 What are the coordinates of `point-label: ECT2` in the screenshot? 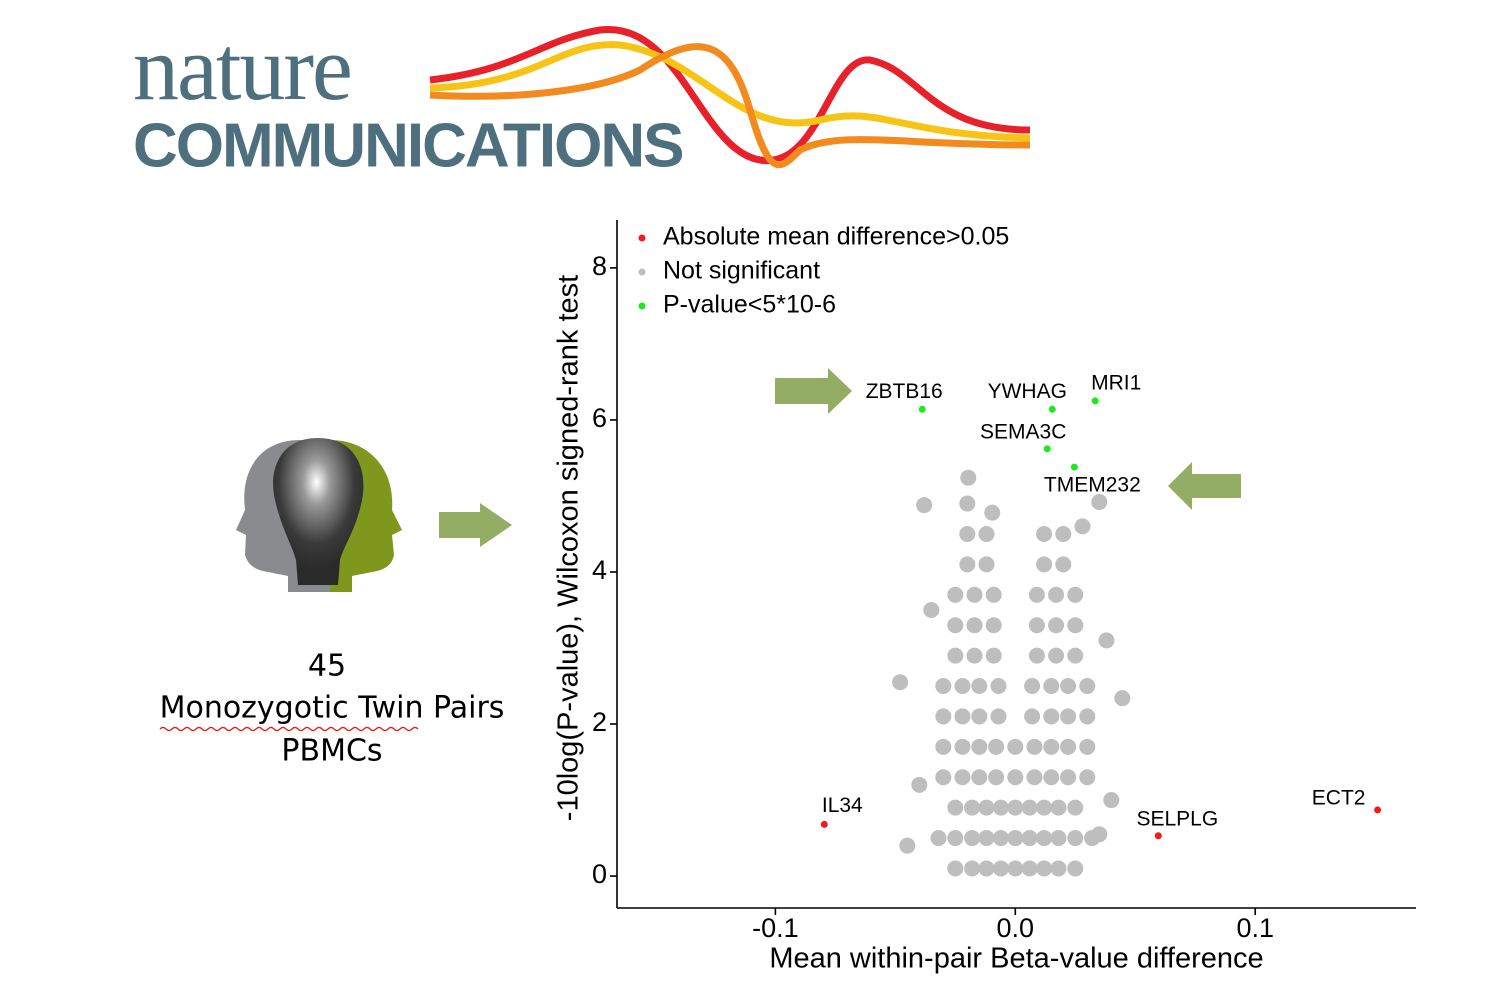 It's located at (1339, 797).